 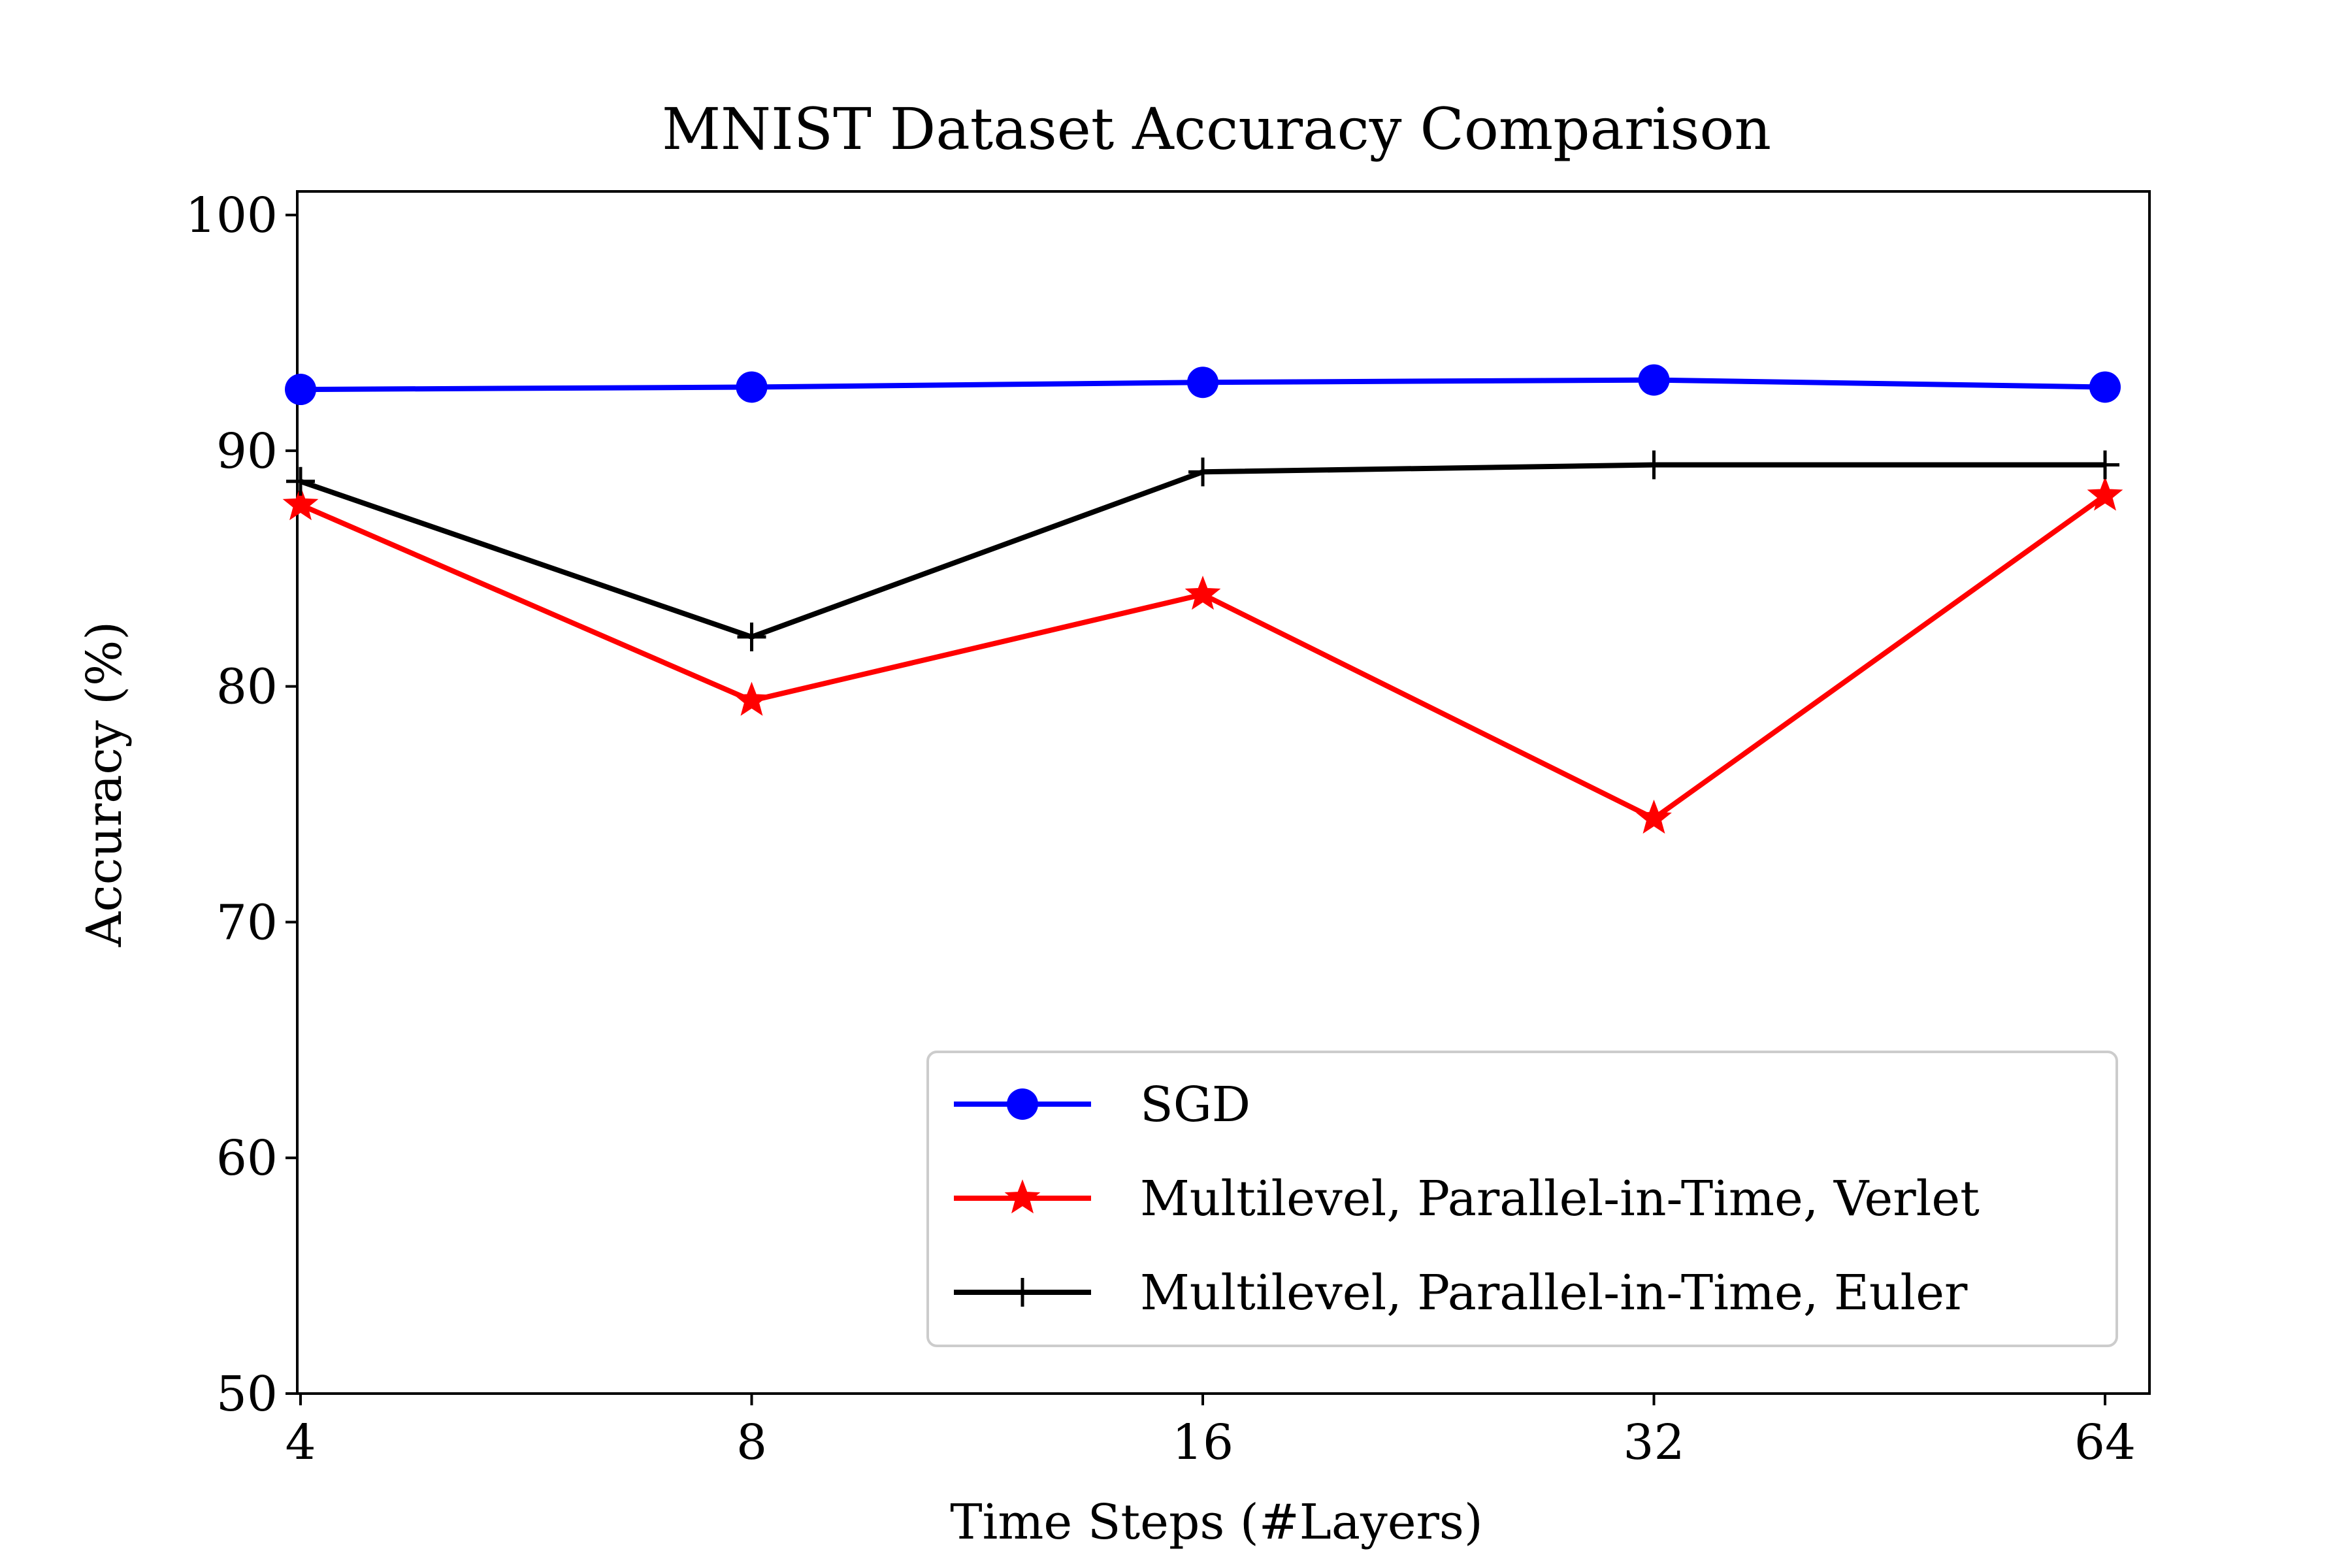 What do you see at coordinates (1560, 1199) in the screenshot?
I see `legend-label: Multilevel, Parallel-in-Time, Verlet` at bounding box center [1560, 1199].